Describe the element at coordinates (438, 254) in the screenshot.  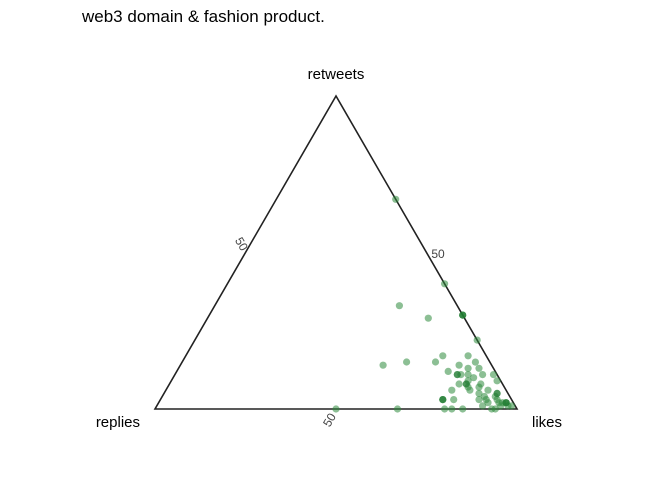
I see `tick-label-retweets-50: 50` at that location.